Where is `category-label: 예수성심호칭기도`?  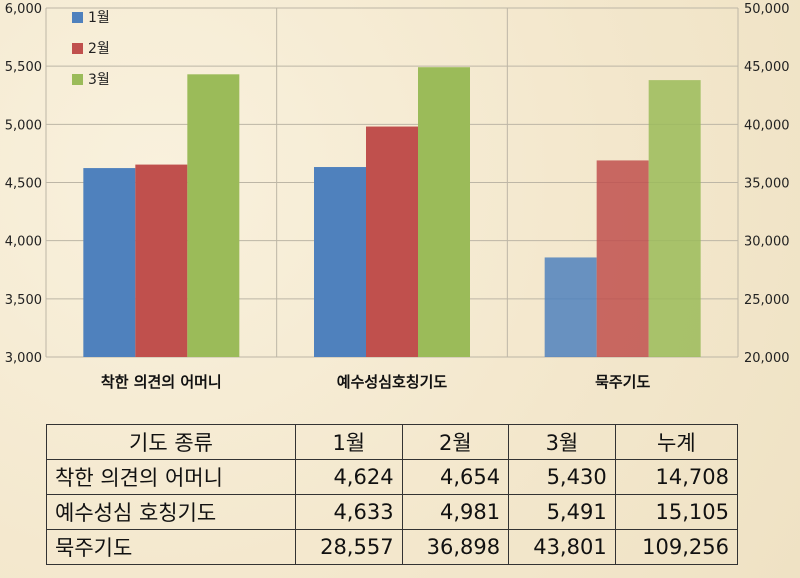
category-label: 예수성심호칭기도 is located at coordinates (392, 382).